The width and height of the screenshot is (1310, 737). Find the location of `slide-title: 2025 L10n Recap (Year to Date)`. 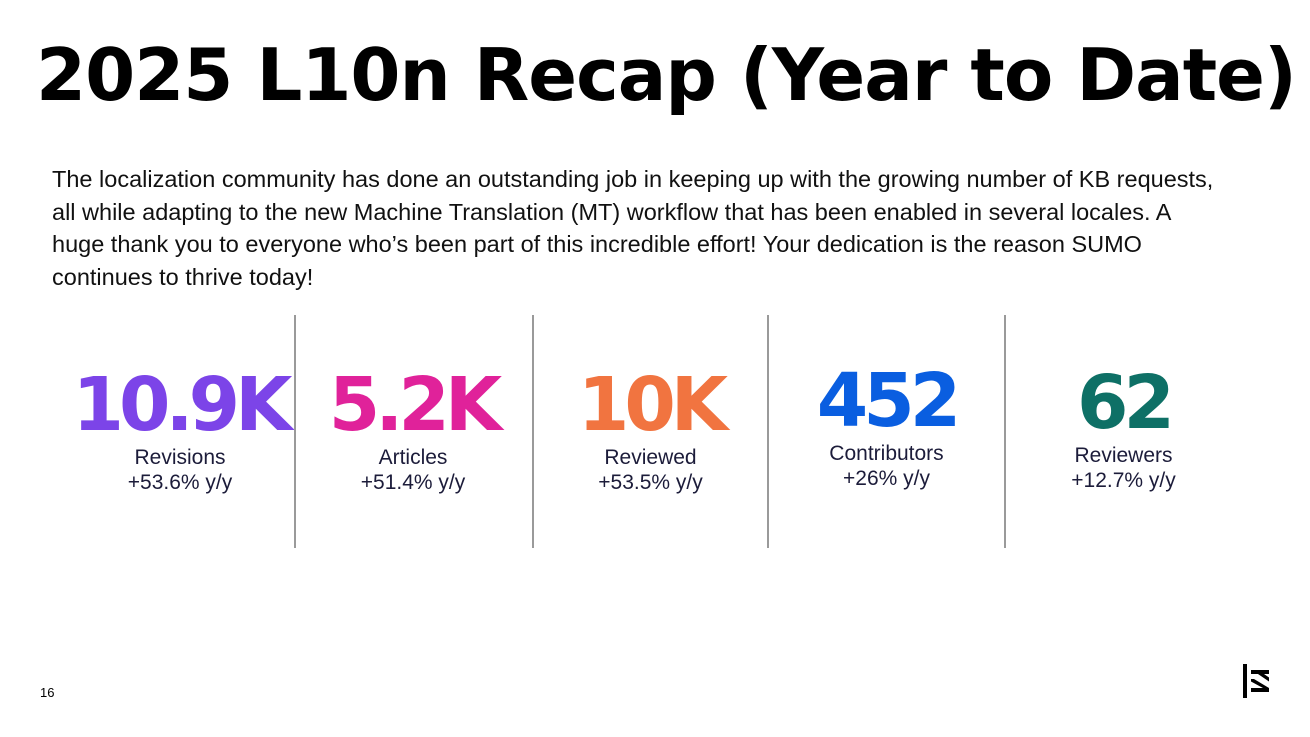

slide-title: 2025 L10n Recap (Year to Date) is located at coordinates (666, 75).